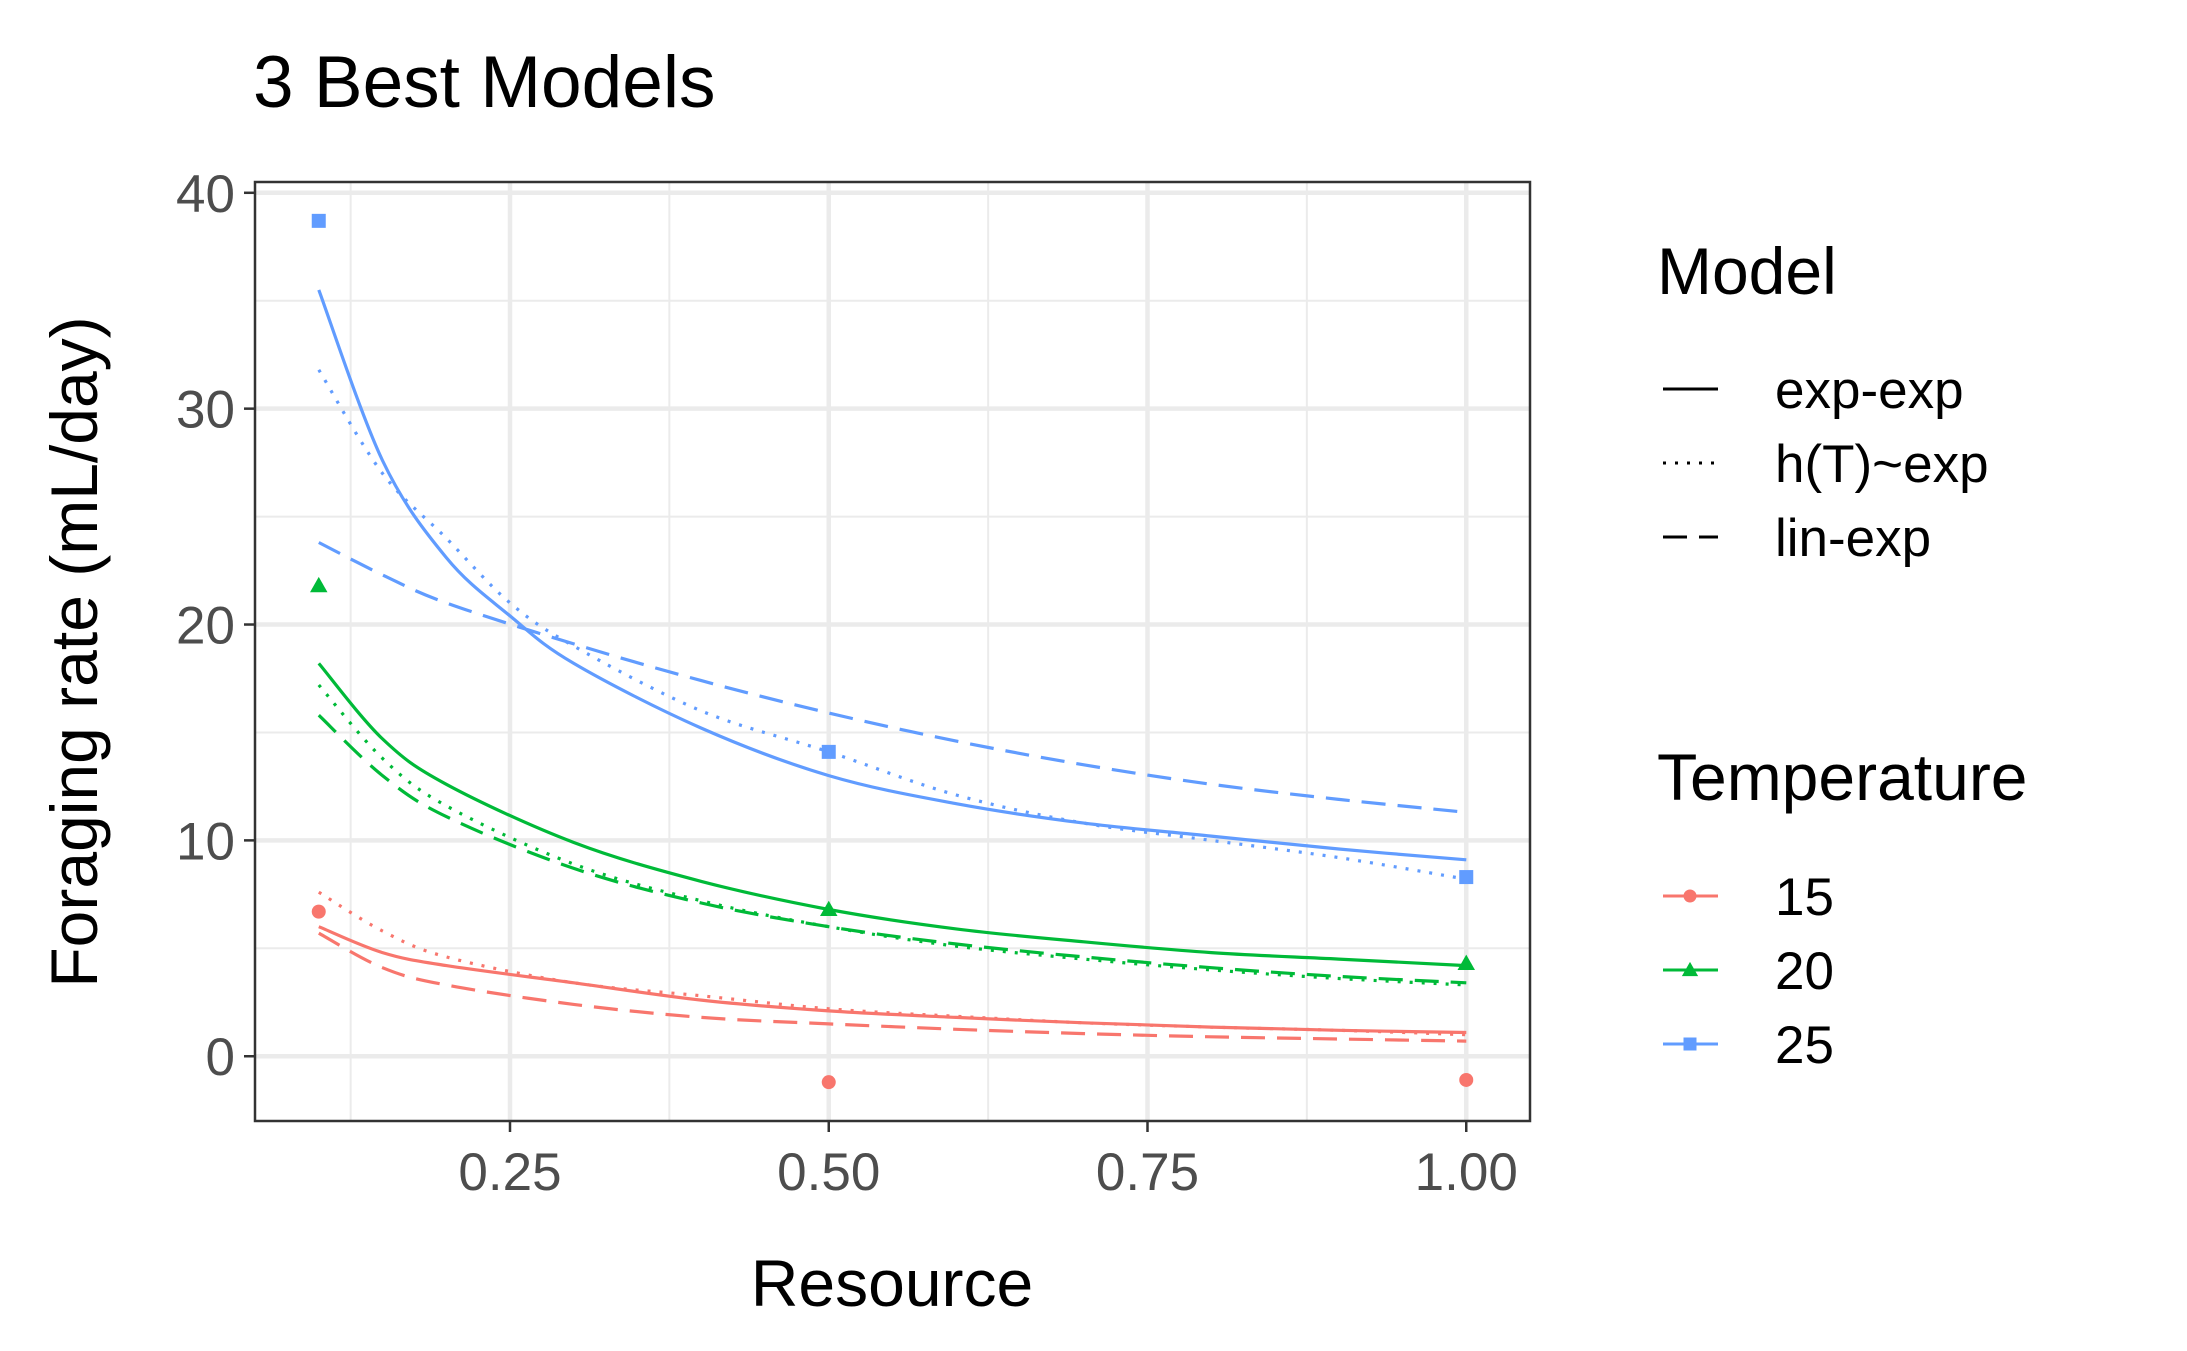 The width and height of the screenshot is (2187, 1351). I want to click on y-tick-label: 20, so click(205, 626).